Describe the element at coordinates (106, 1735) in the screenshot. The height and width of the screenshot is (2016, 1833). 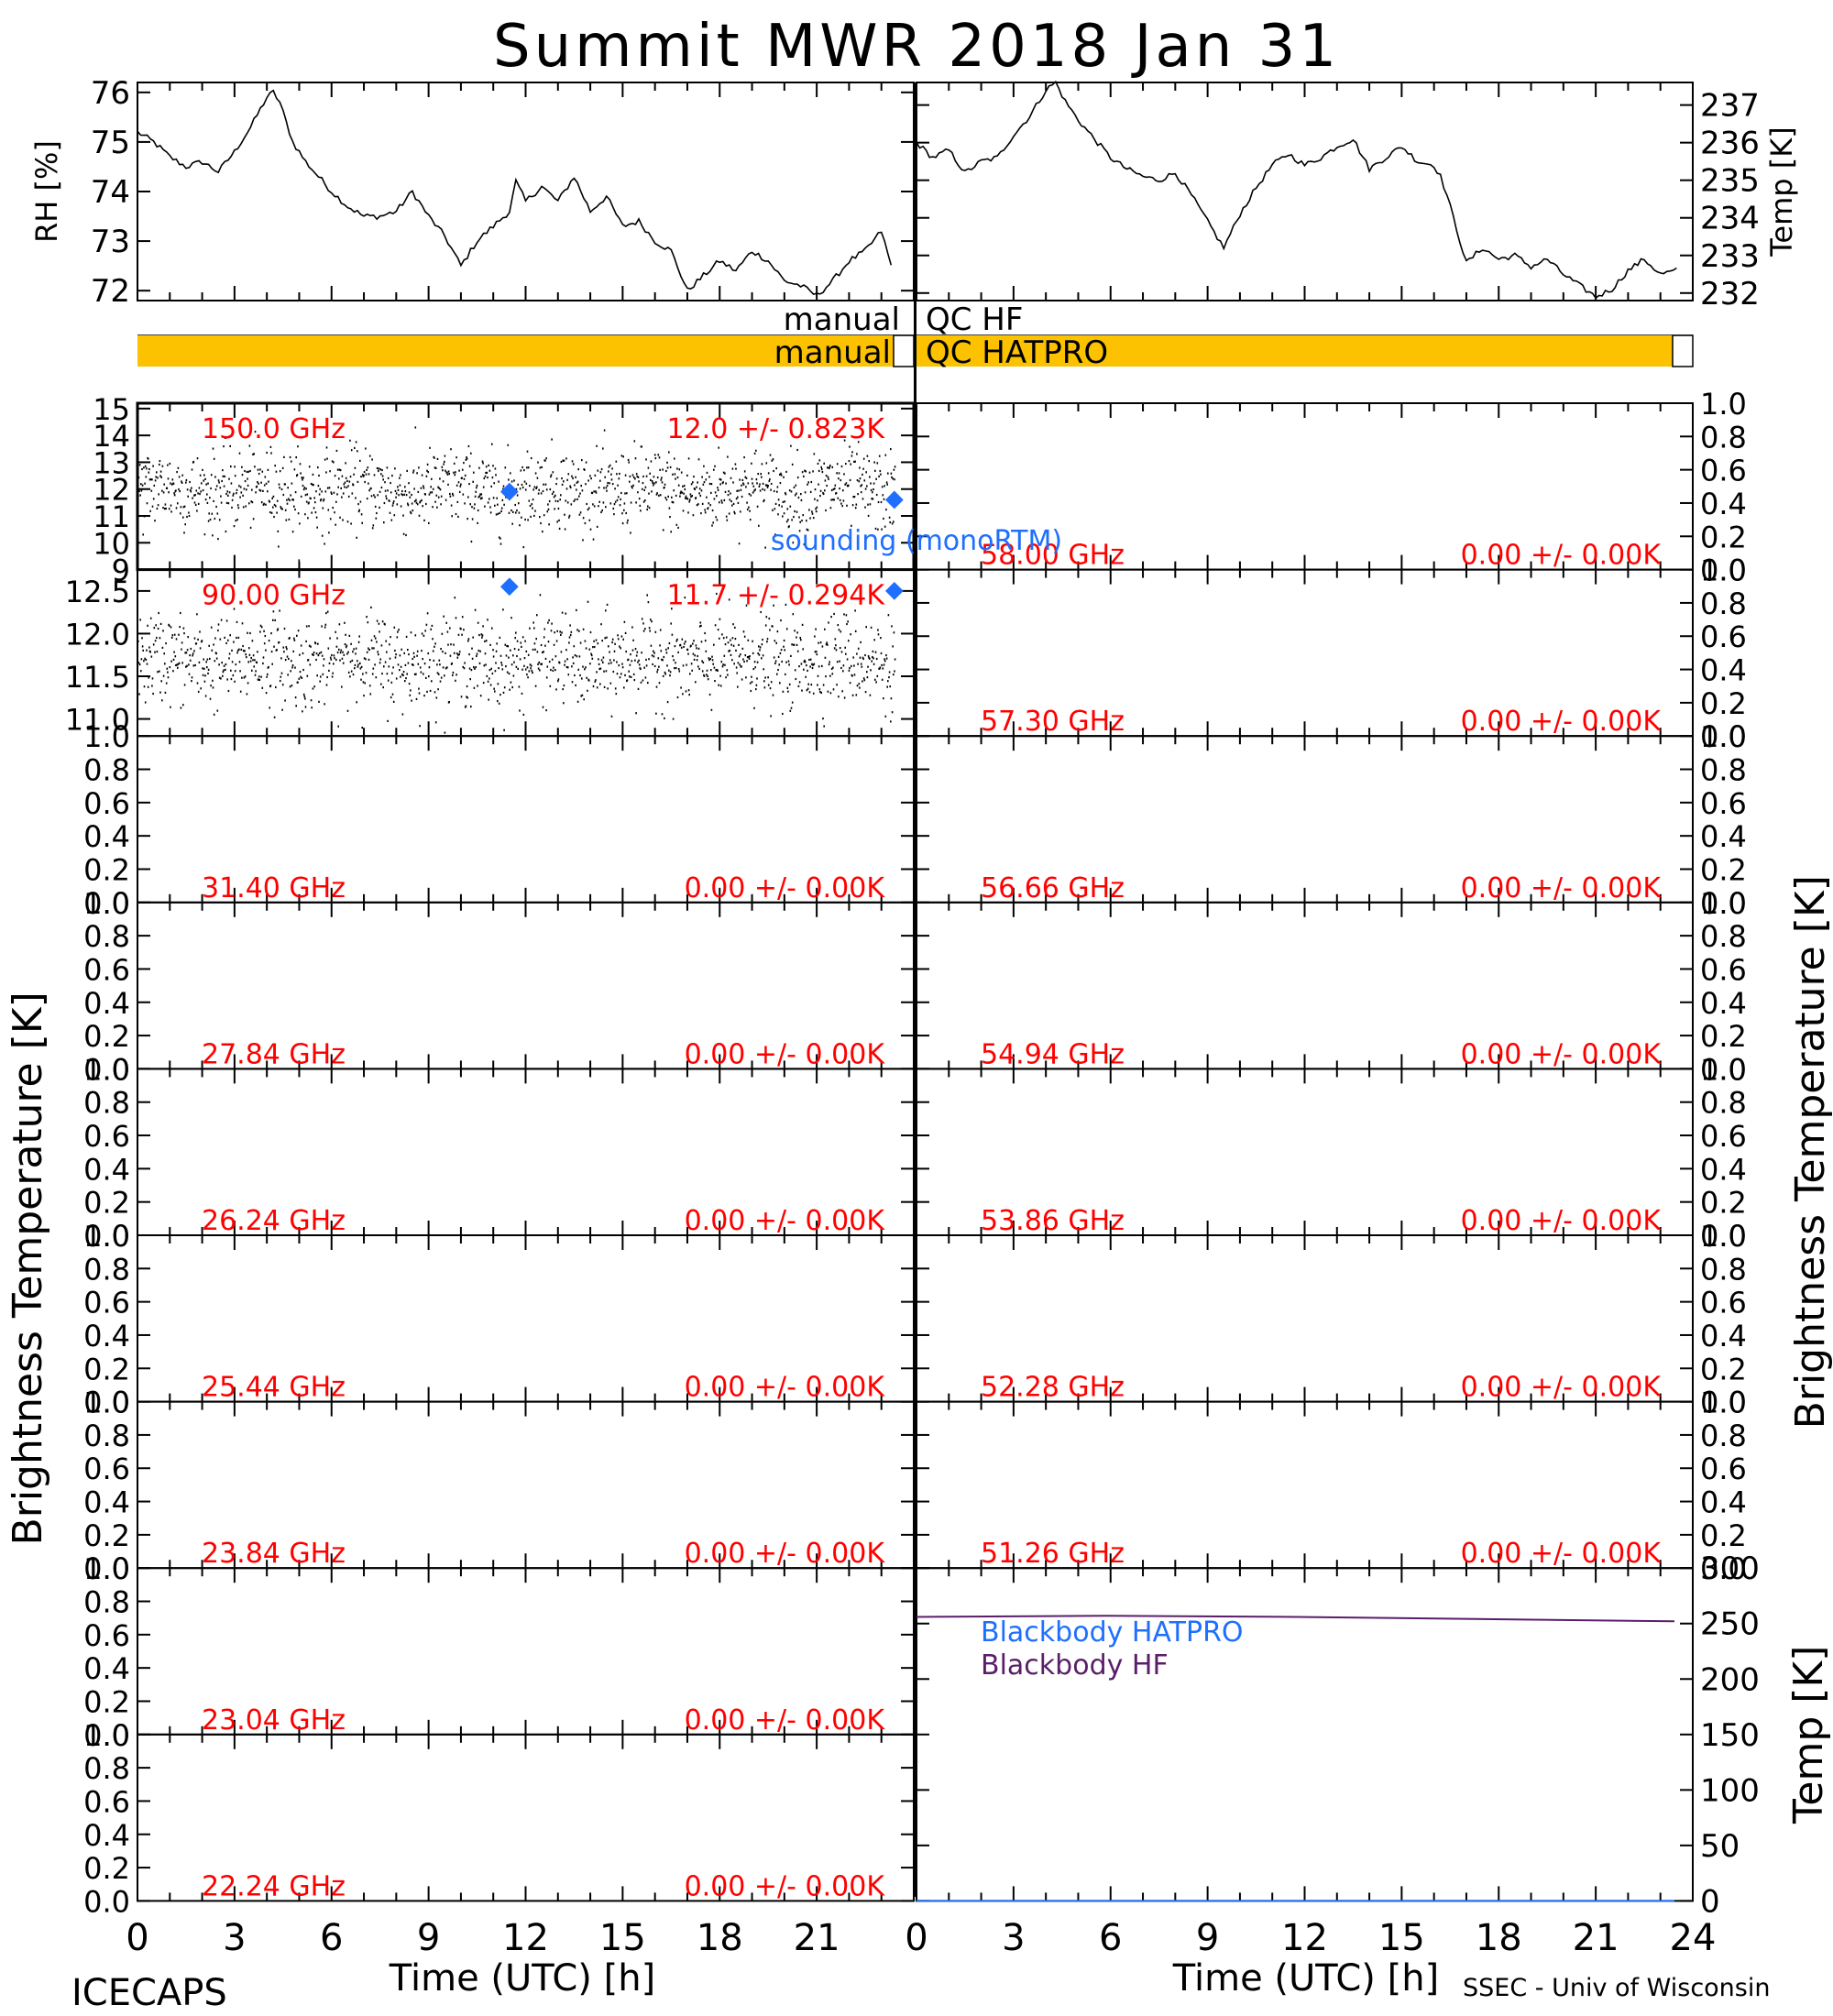
I see `tb-left-axis-ytick-label: 1.0` at that location.